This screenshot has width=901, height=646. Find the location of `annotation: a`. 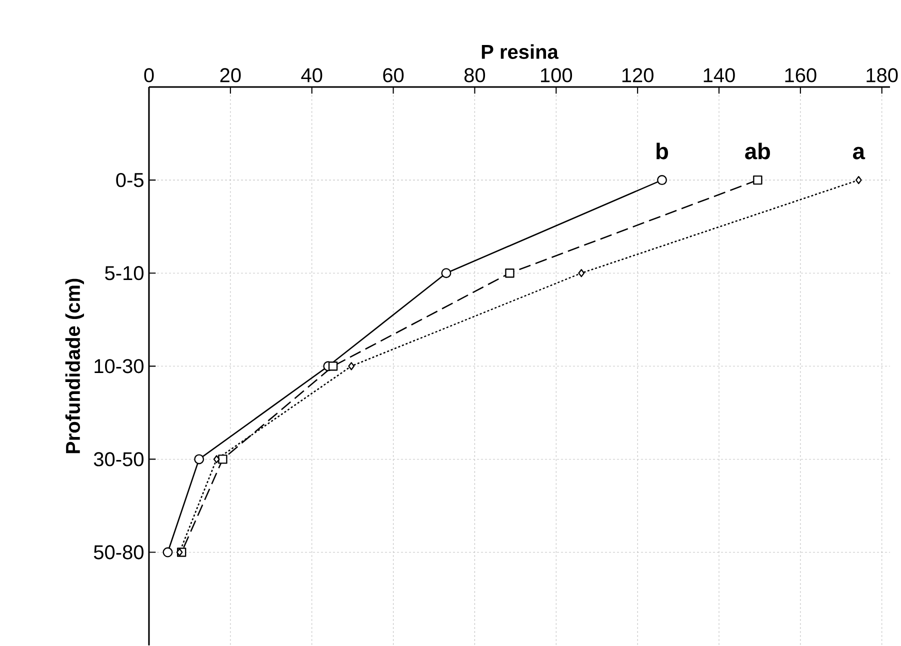

annotation: a is located at coordinates (859, 153).